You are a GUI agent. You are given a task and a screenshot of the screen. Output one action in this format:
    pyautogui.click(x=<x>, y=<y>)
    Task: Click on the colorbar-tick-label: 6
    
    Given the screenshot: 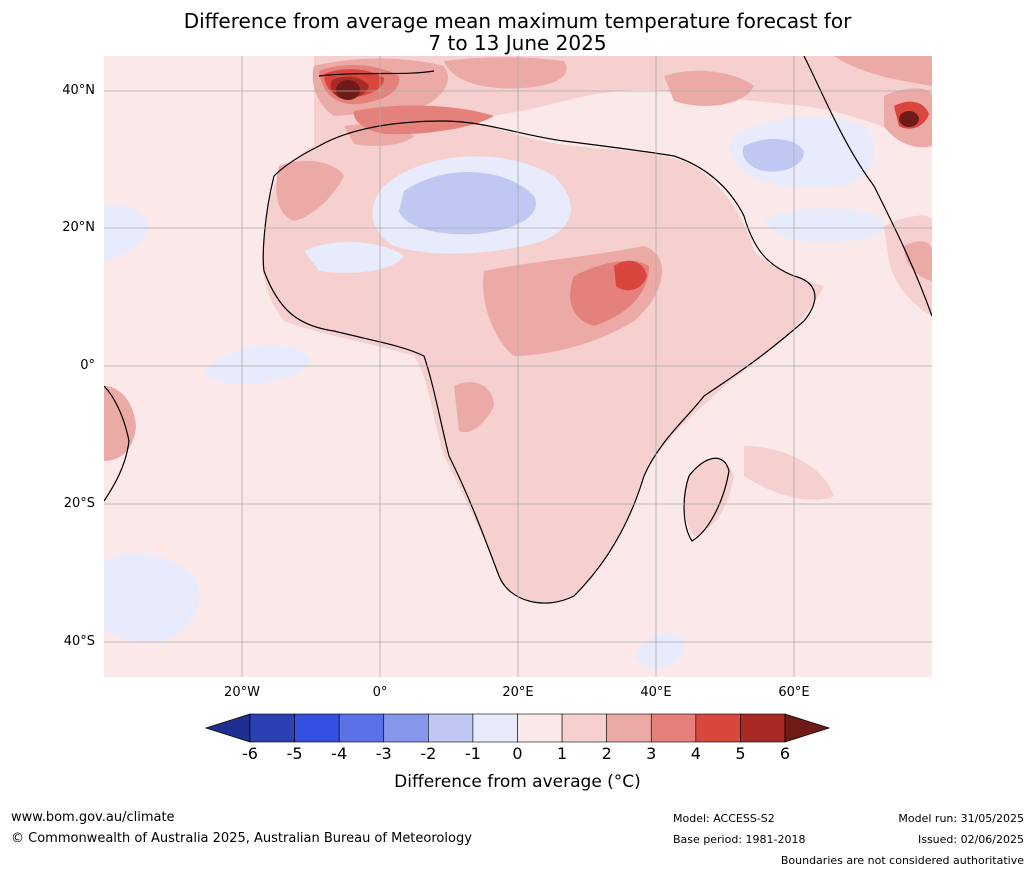 What is the action you would take?
    pyautogui.click(x=785, y=753)
    